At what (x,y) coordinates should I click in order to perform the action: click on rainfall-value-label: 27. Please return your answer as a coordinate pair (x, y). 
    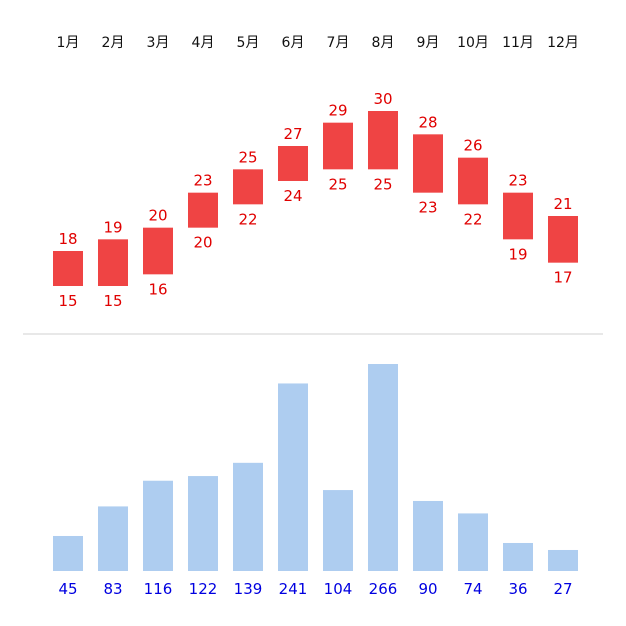
    Looking at the image, I should click on (562, 589).